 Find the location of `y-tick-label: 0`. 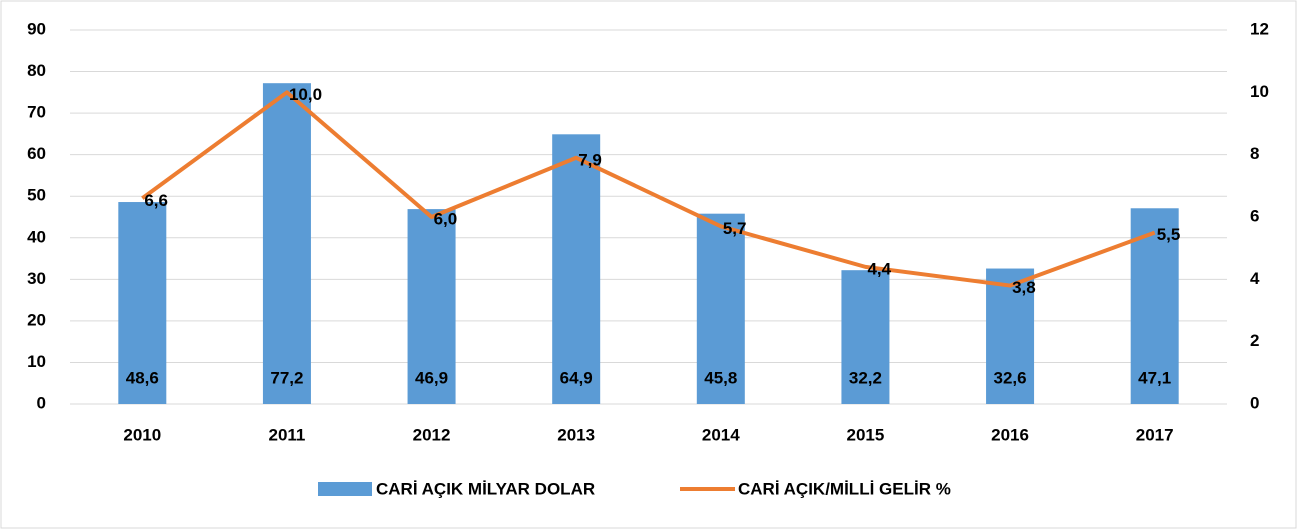

y-tick-label: 0 is located at coordinates (41, 402).